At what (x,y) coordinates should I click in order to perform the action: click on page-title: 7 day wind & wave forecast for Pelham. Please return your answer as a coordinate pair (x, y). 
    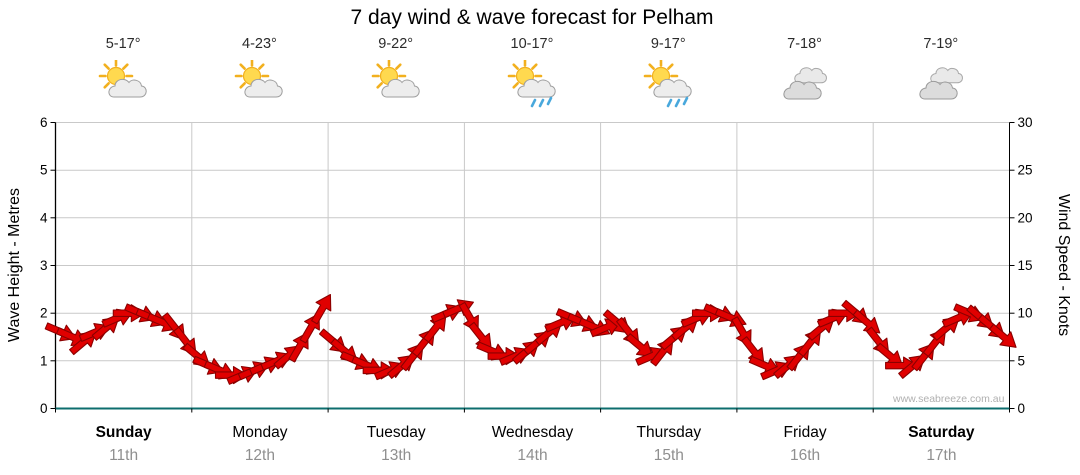
    Looking at the image, I should click on (532, 17).